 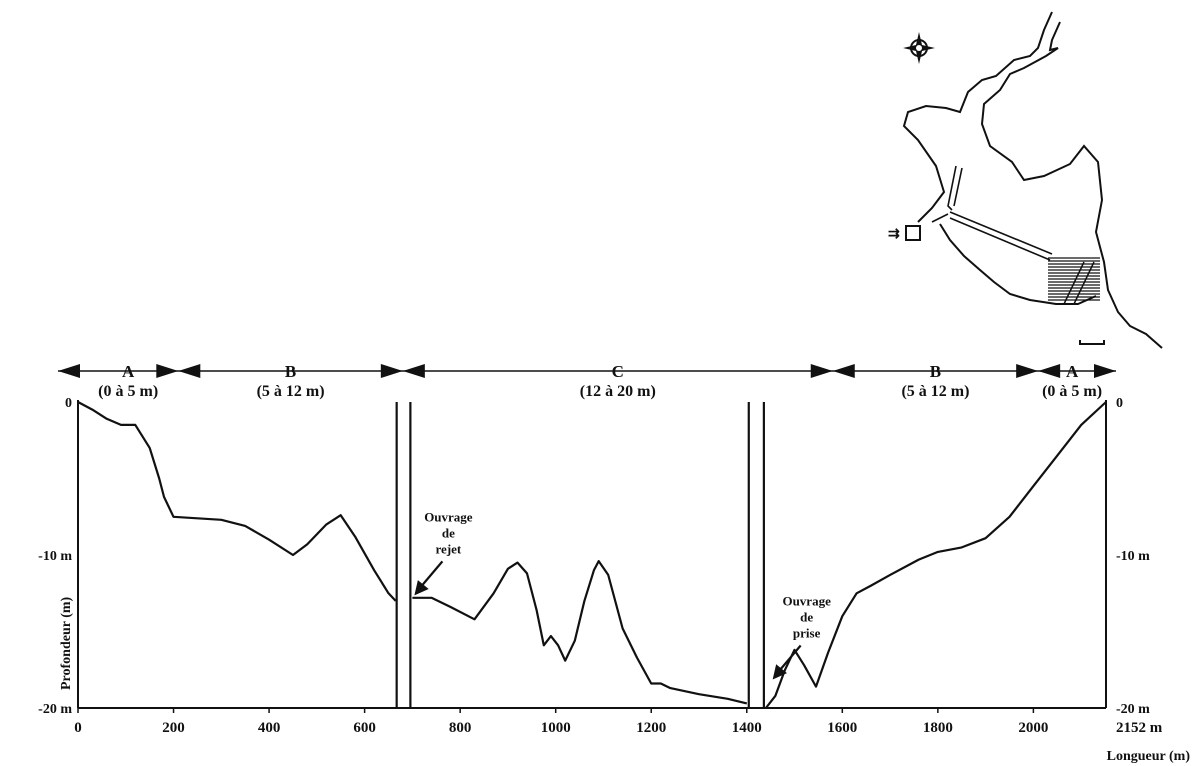 What do you see at coordinates (55, 709) in the screenshot?
I see `y-label-left: -20 m` at bounding box center [55, 709].